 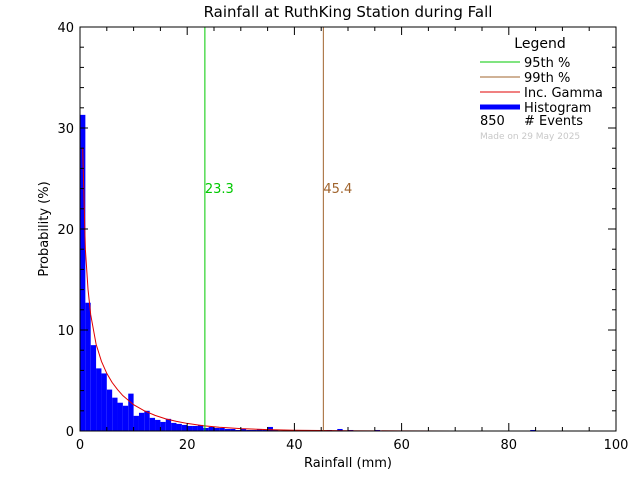 What do you see at coordinates (530, 137) in the screenshot?
I see `made-on-note: Made on 29 May 2025` at bounding box center [530, 137].